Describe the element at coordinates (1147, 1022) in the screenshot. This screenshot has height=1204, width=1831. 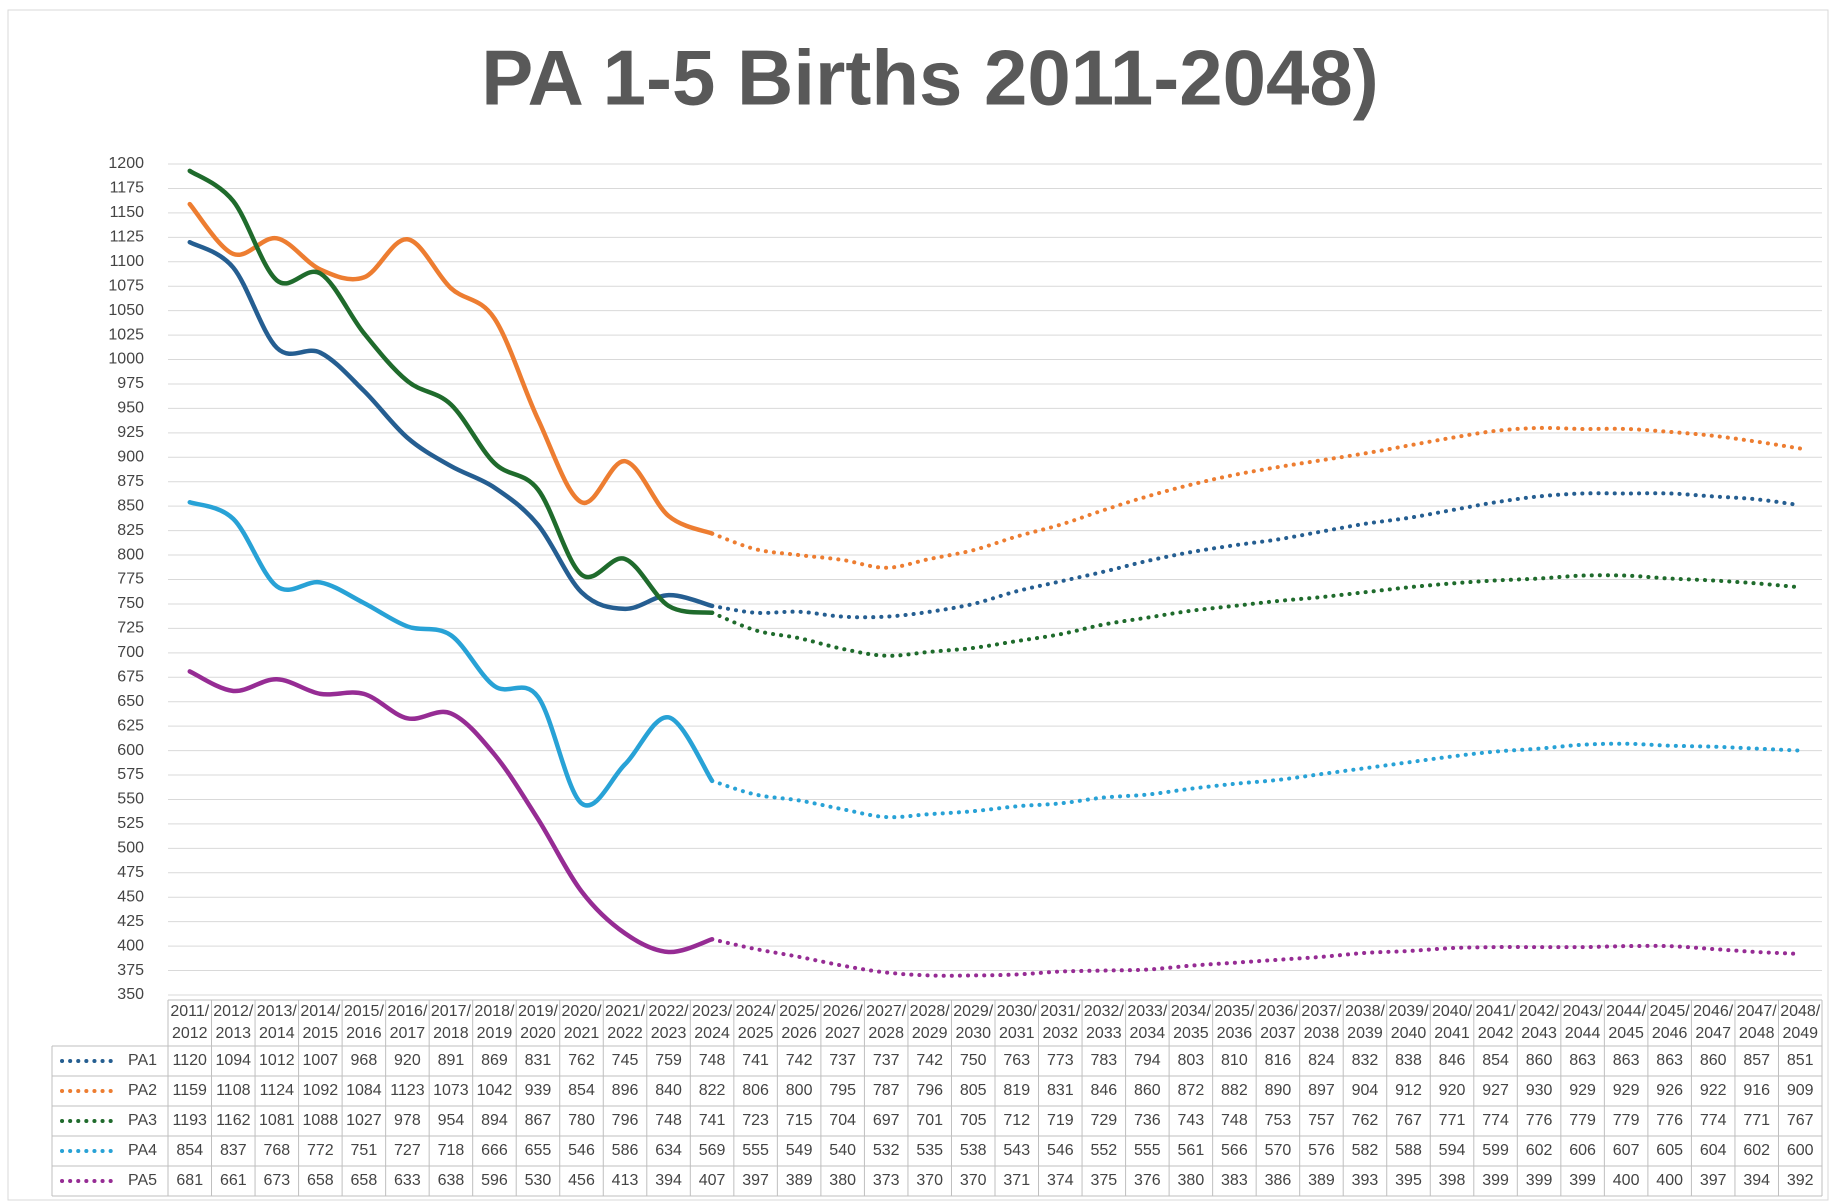
I see `x-tick-label: 2033/2034` at that location.